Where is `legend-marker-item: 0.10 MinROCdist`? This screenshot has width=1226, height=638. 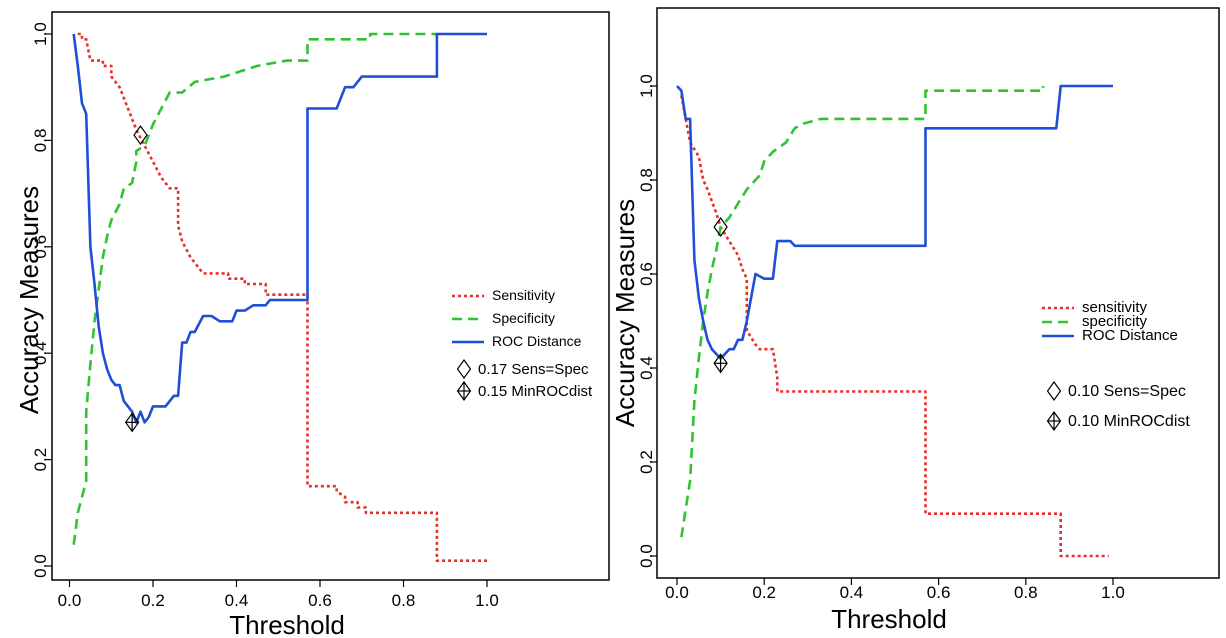
legend-marker-item: 0.10 MinROCdist is located at coordinates (1118, 421).